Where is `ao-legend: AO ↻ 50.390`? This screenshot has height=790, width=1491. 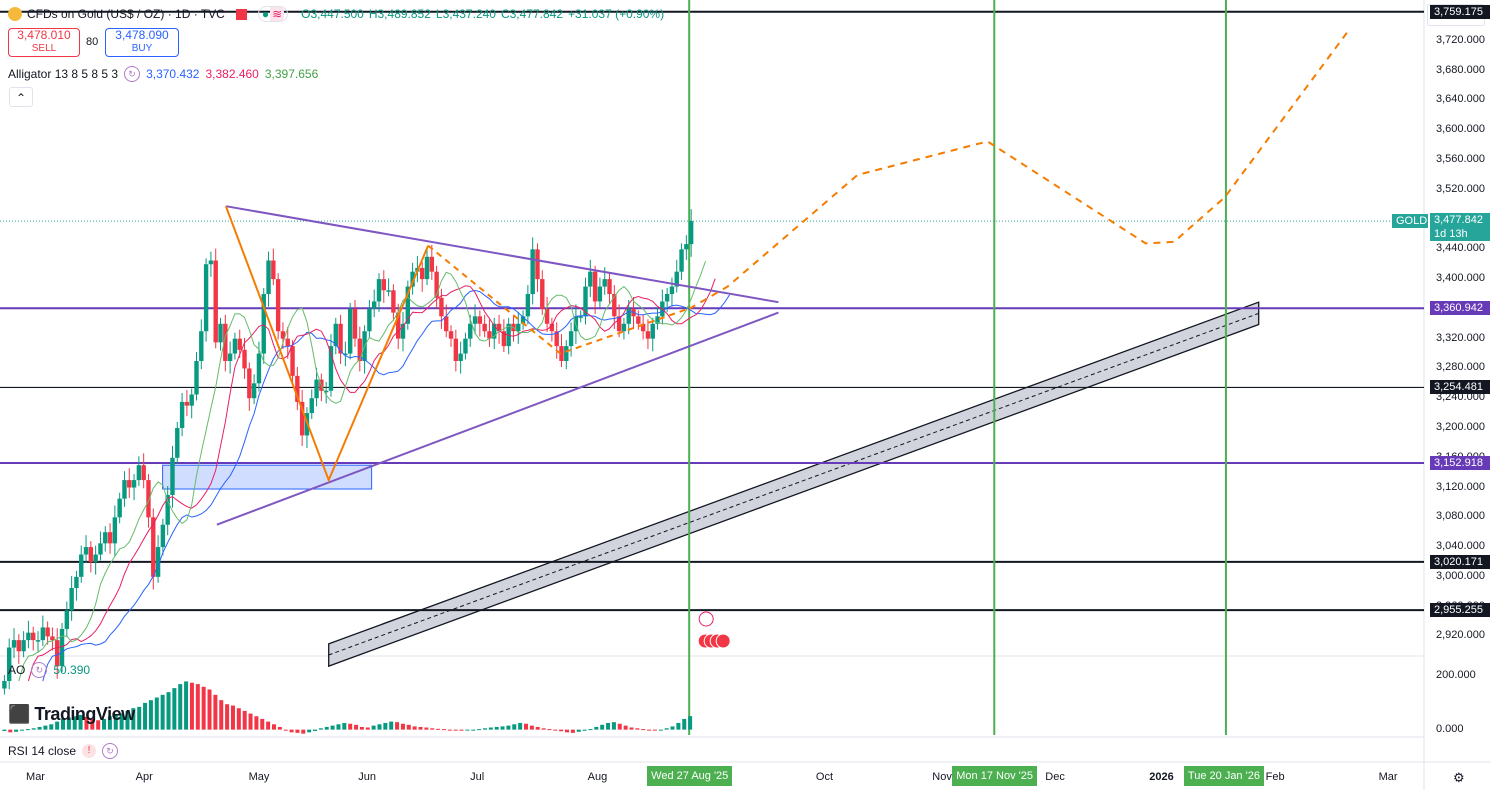
ao-legend: AO ↻ 50.390 is located at coordinates (49, 670).